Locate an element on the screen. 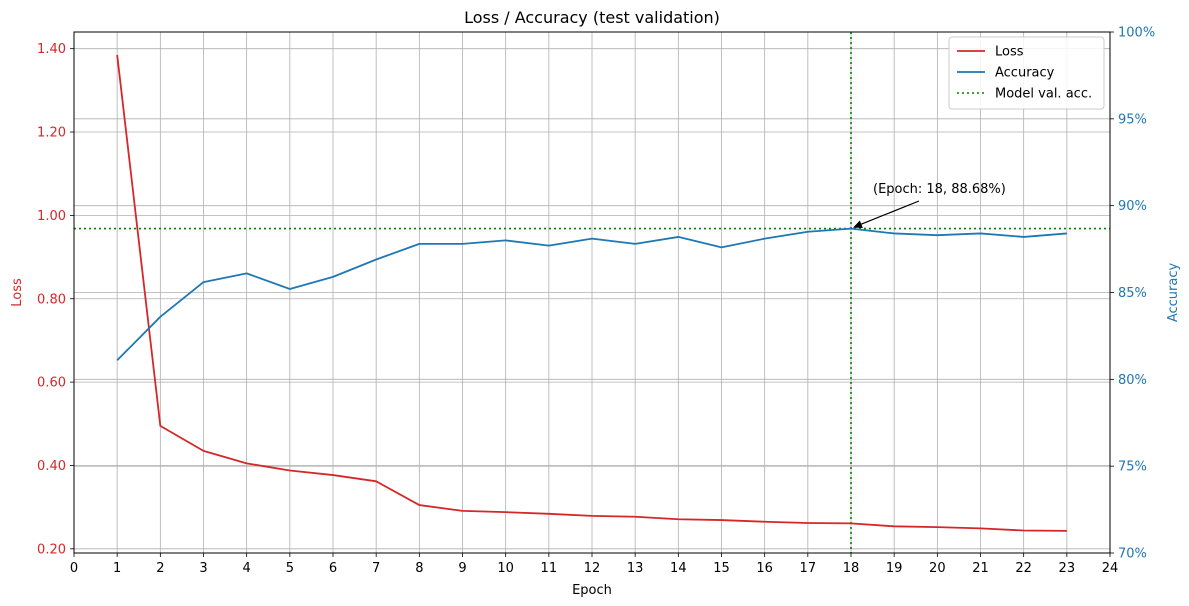  y-left-tick-label: 1.00 is located at coordinates (51, 216).